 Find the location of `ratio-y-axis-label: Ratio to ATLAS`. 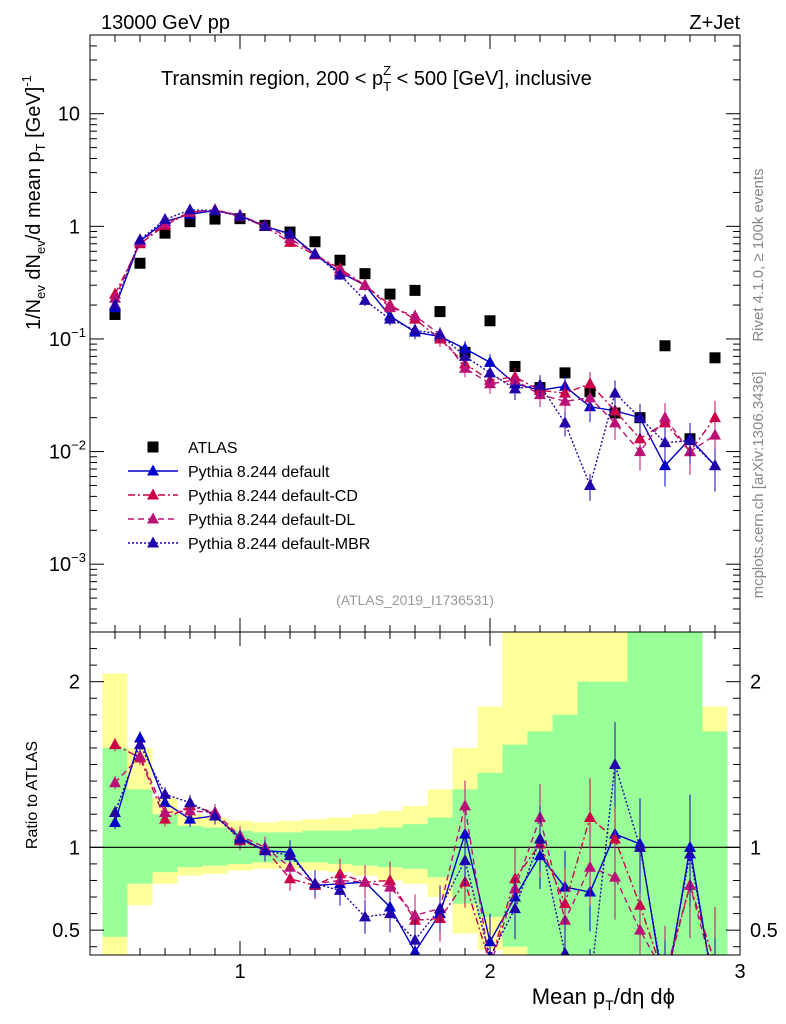

ratio-y-axis-label: Ratio to ATLAS is located at coordinates (32, 795).